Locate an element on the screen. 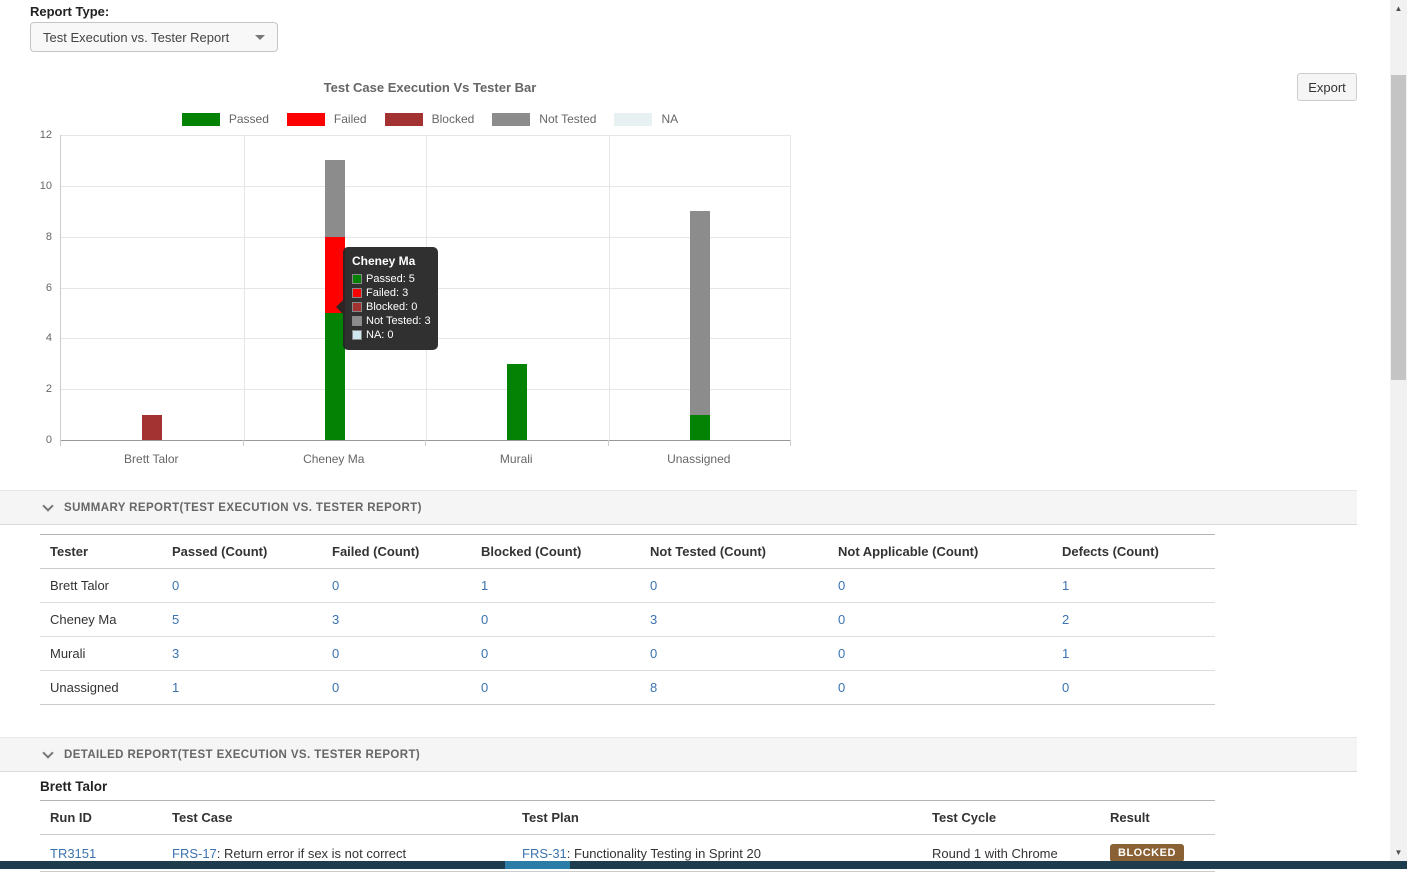 This screenshot has height=872, width=1407. legend-item-na: NA is located at coordinates (646, 119).